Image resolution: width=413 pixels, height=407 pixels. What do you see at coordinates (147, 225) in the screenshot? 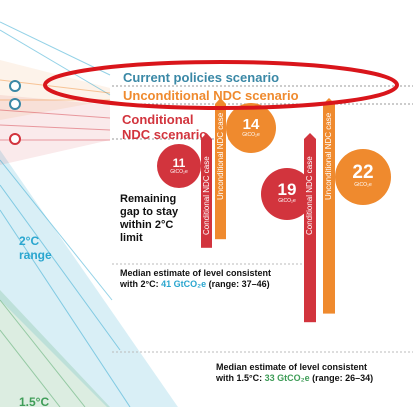
I see `gap-label-line-3: within 2°C` at bounding box center [147, 225].